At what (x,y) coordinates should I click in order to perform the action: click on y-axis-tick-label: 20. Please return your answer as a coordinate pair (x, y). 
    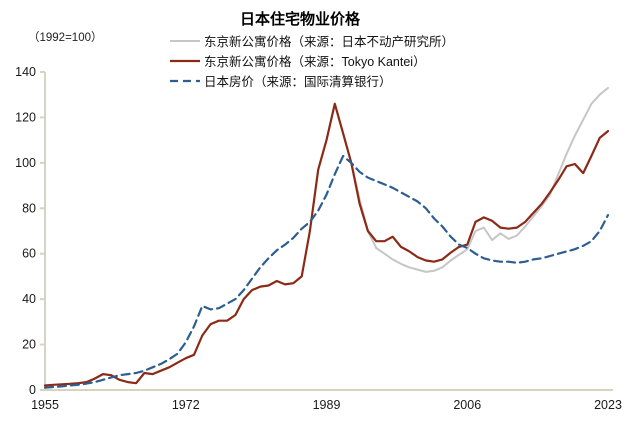
    Looking at the image, I should click on (29, 345).